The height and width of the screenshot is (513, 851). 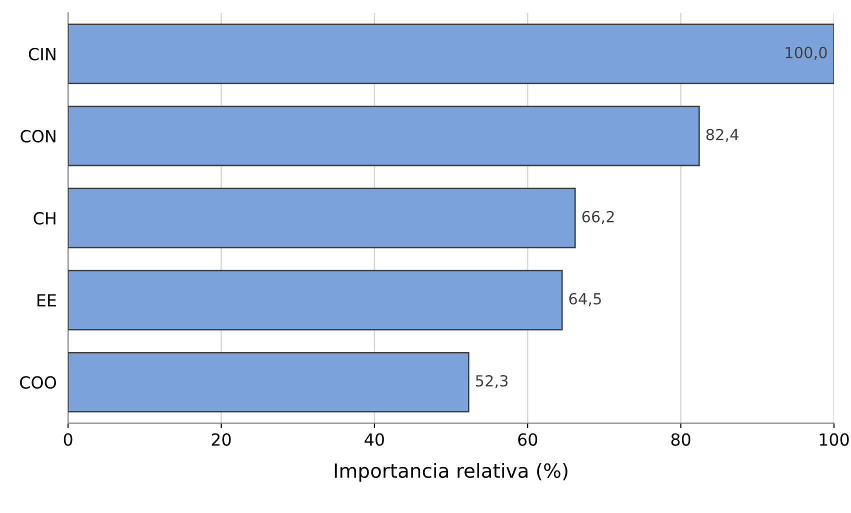 What do you see at coordinates (221, 439) in the screenshot?
I see `x-tick-label: 20` at bounding box center [221, 439].